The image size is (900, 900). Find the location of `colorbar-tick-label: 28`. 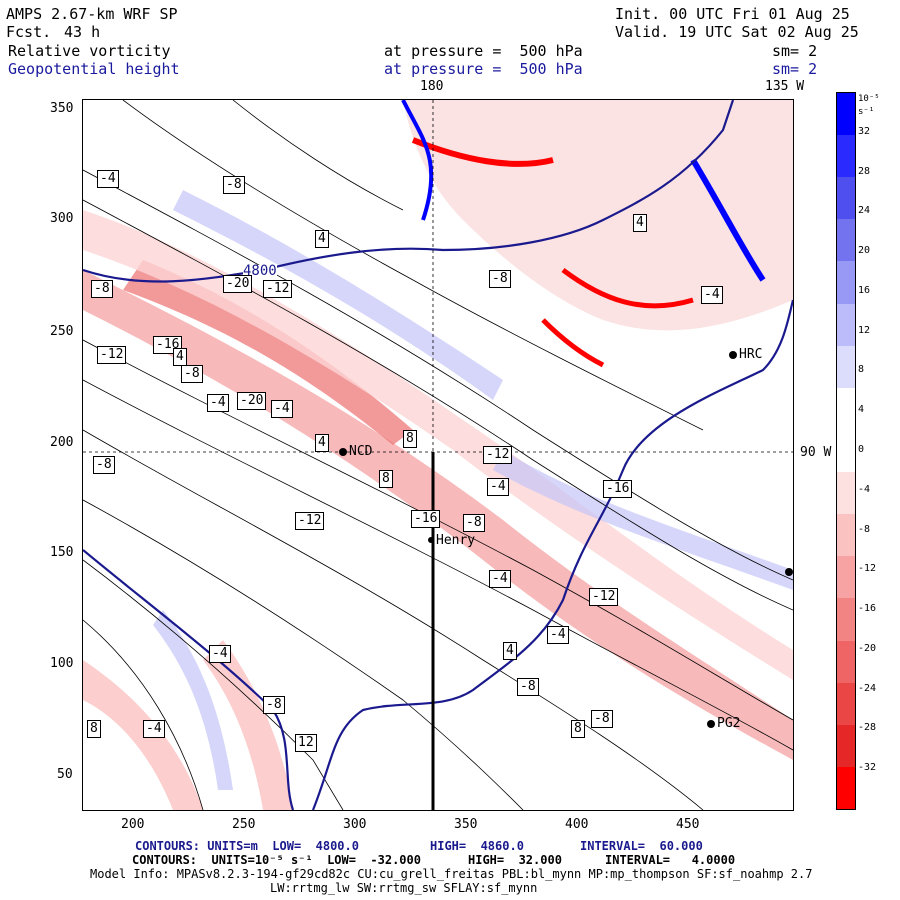

colorbar-tick-label: 28 is located at coordinates (864, 171).